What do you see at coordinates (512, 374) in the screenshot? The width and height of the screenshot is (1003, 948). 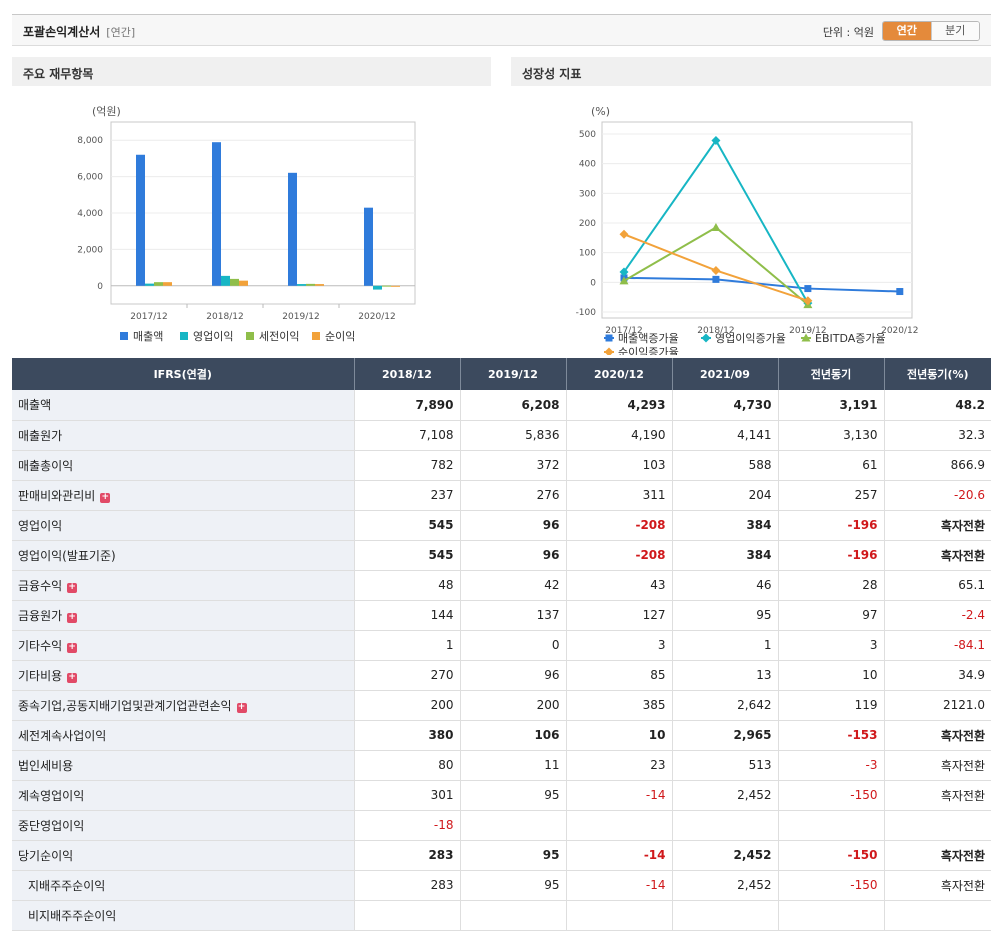 I see `column-header-period: 2019/12` at bounding box center [512, 374].